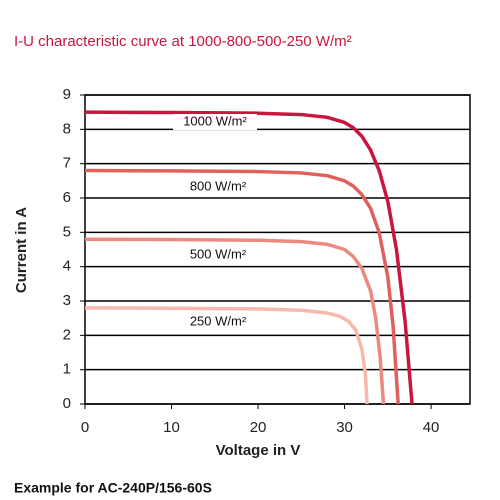  What do you see at coordinates (431, 427) in the screenshot?
I see `x-tick-label: 40` at bounding box center [431, 427].